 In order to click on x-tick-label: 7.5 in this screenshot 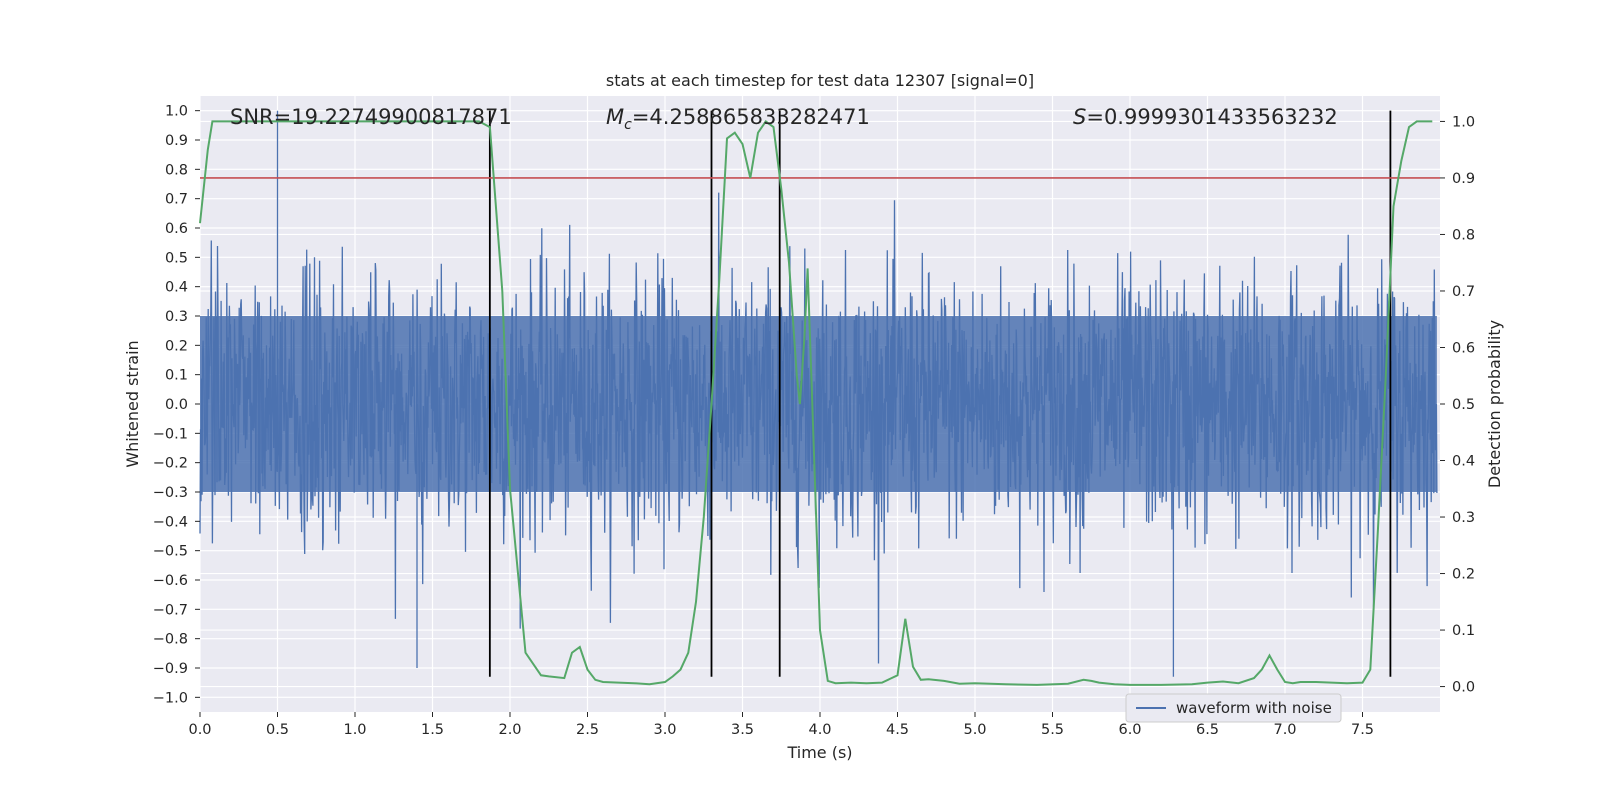, I will do `click(1362, 730)`.